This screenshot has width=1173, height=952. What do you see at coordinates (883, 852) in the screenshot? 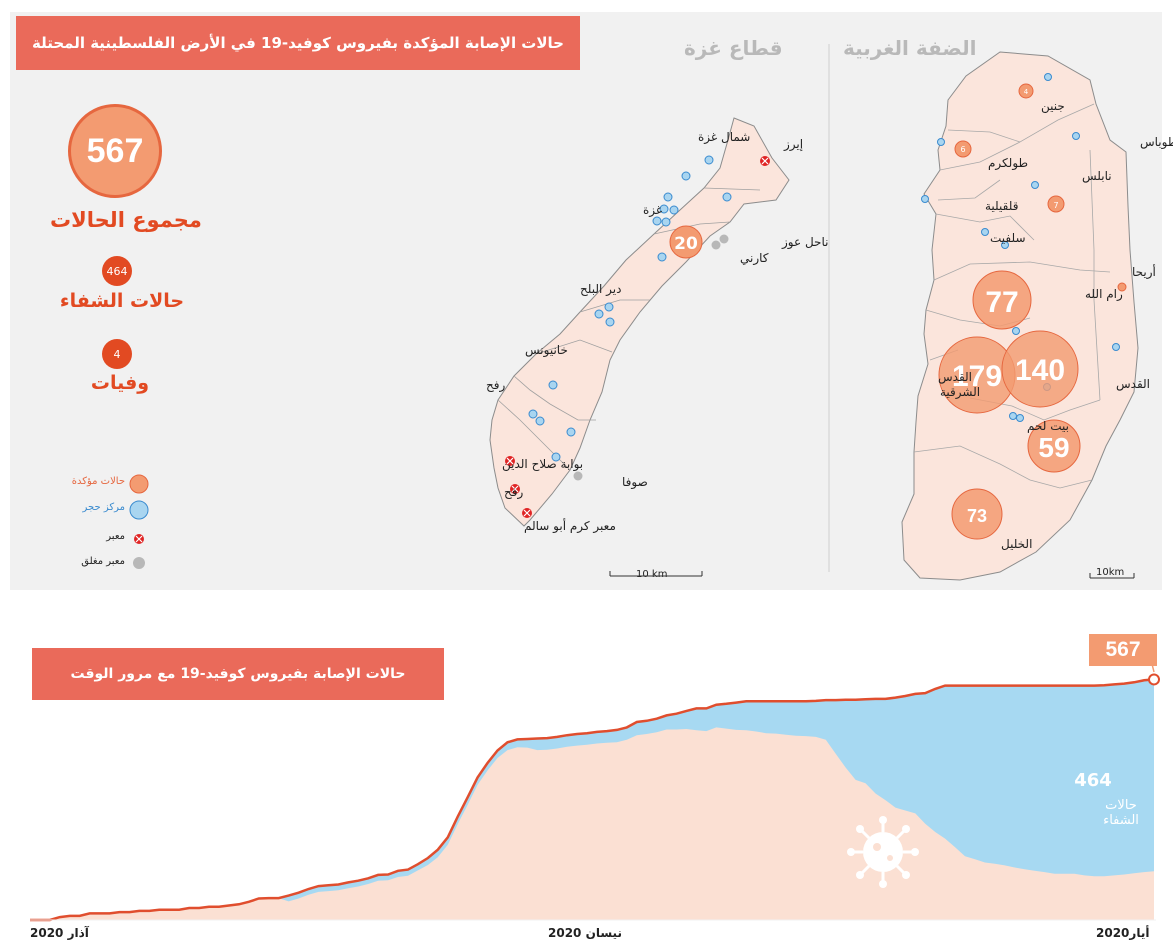
I see `virus-icon` at bounding box center [883, 852].